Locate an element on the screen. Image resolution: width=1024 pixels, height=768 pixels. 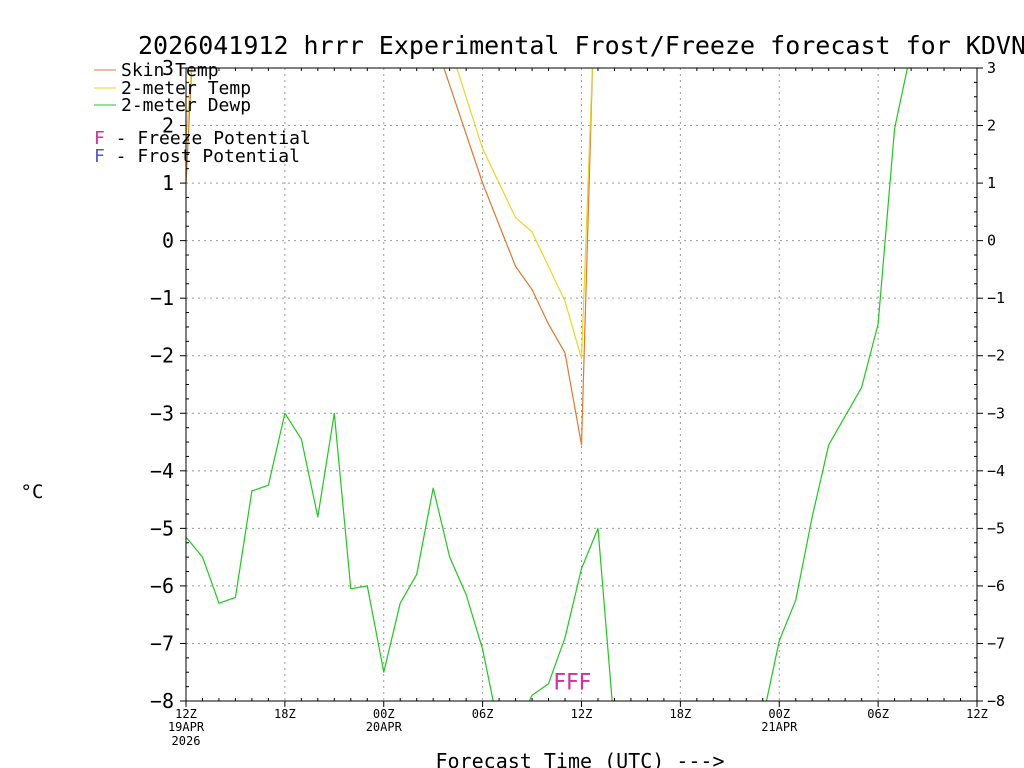
y-tick-label-left: 0 is located at coordinates (168, 241).